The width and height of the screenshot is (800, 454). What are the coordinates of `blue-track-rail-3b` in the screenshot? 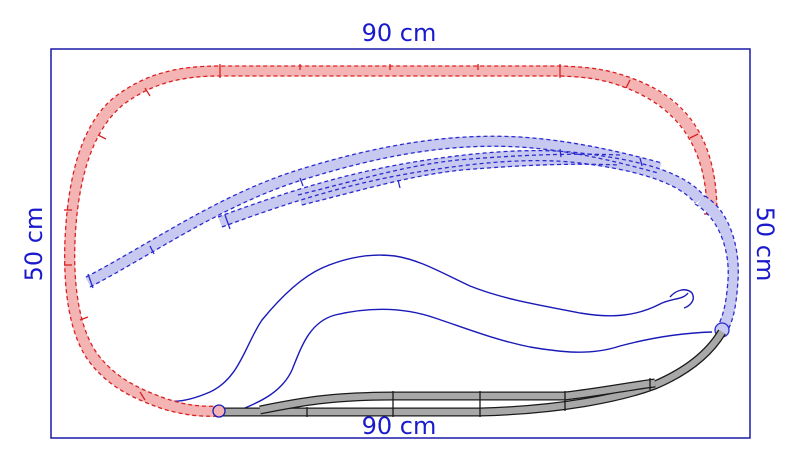 It's located at (461, 184).